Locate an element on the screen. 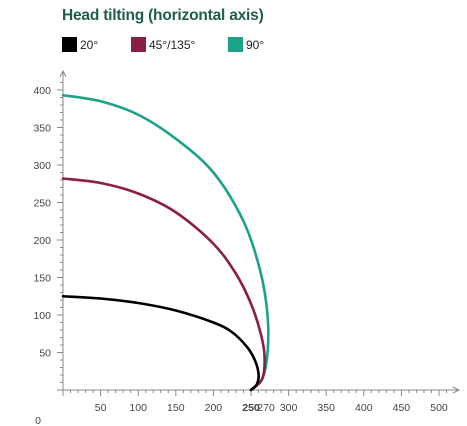  x-tick-label: 50 is located at coordinates (101, 408).